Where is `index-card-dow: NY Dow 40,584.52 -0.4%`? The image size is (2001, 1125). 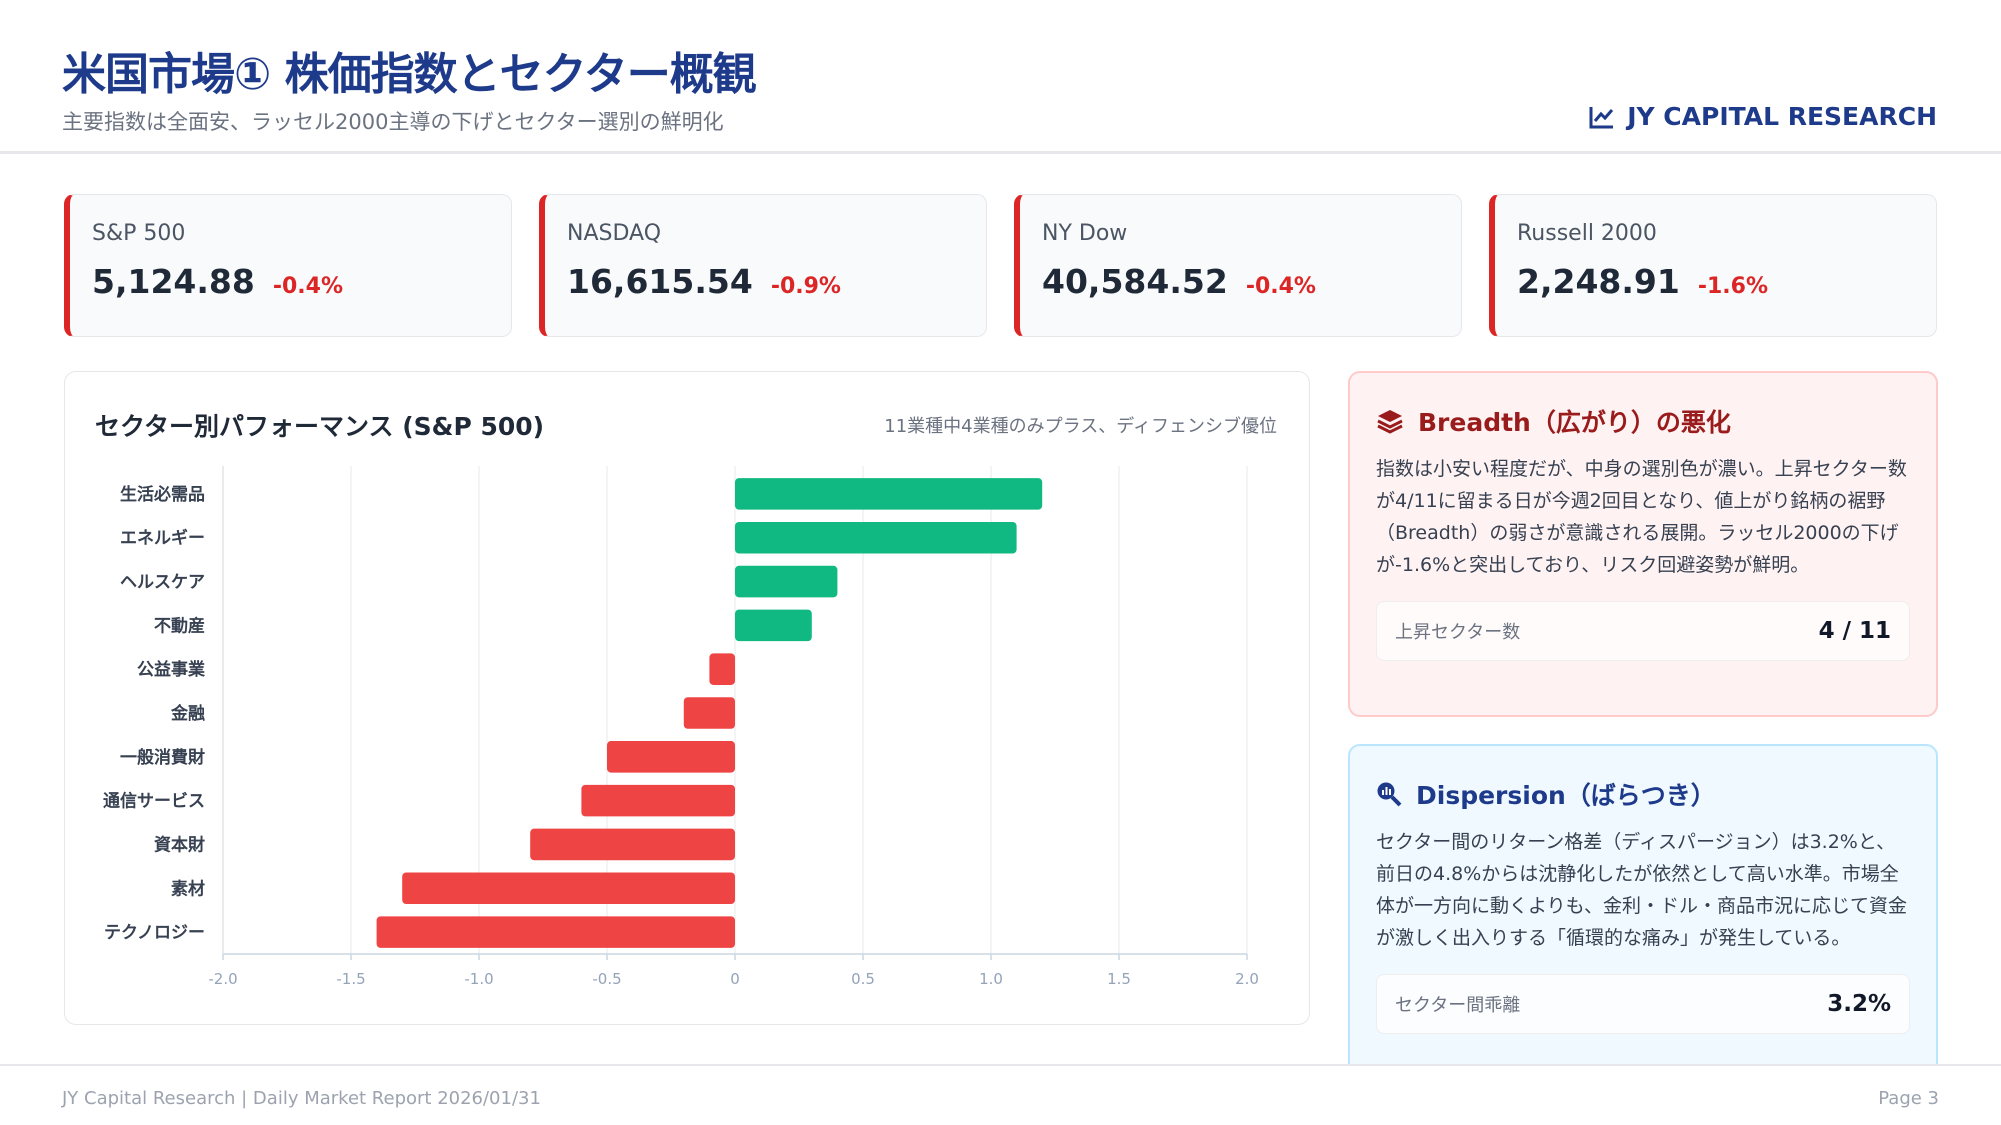 index-card-dow: NY Dow 40,584.52 -0.4% is located at coordinates (1238, 265).